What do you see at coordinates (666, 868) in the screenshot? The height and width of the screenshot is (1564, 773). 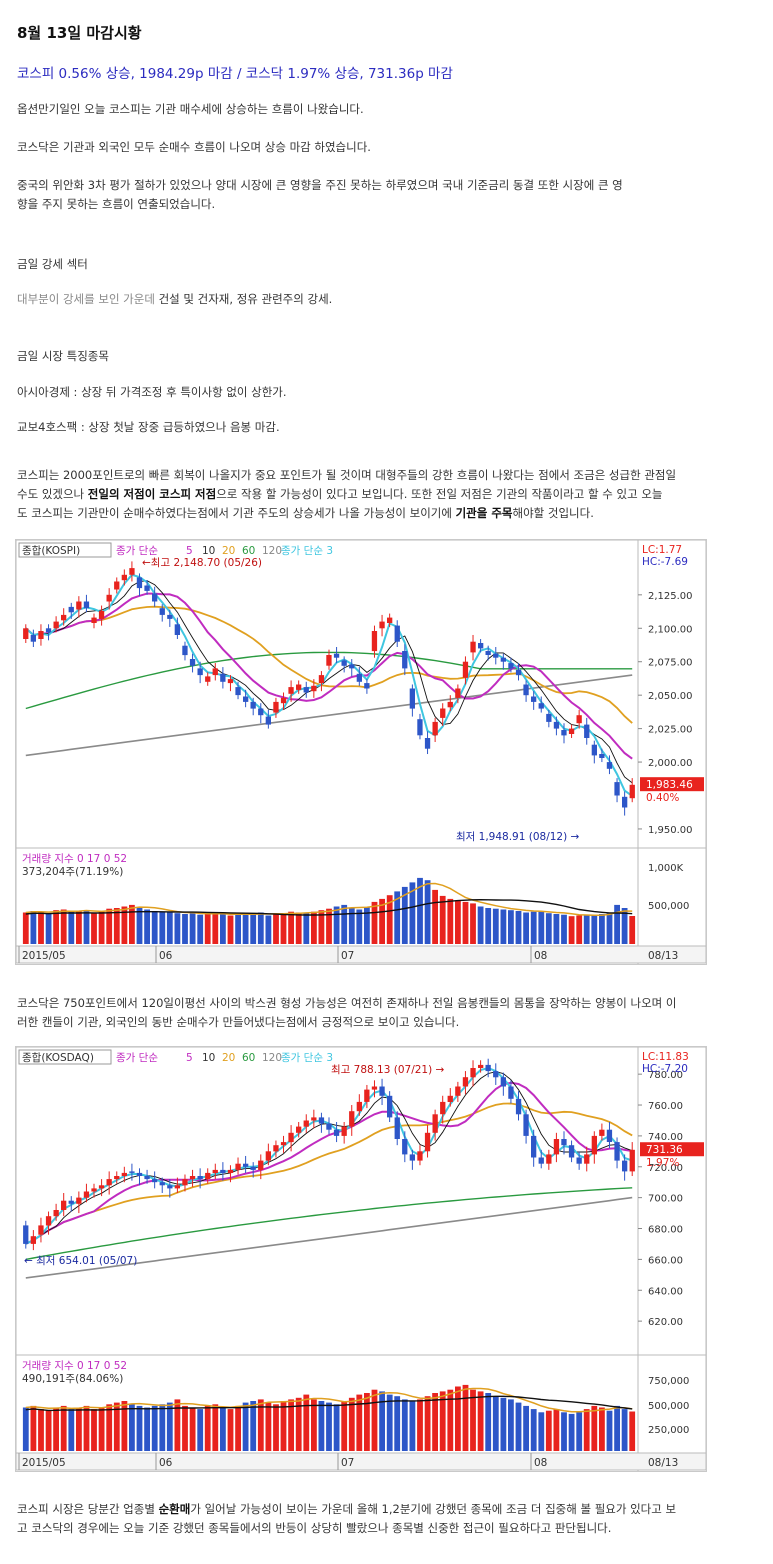 I see `volume-tick-label: 1,000K` at bounding box center [666, 868].